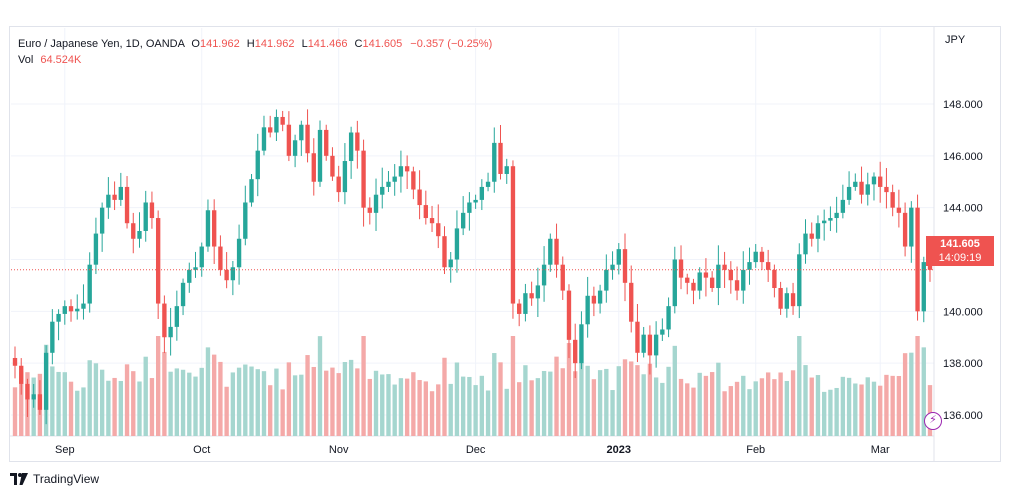 Image resolution: width=1012 pixels, height=498 pixels. What do you see at coordinates (327, 44) in the screenshot?
I see `low-value: 141.466` at bounding box center [327, 44].